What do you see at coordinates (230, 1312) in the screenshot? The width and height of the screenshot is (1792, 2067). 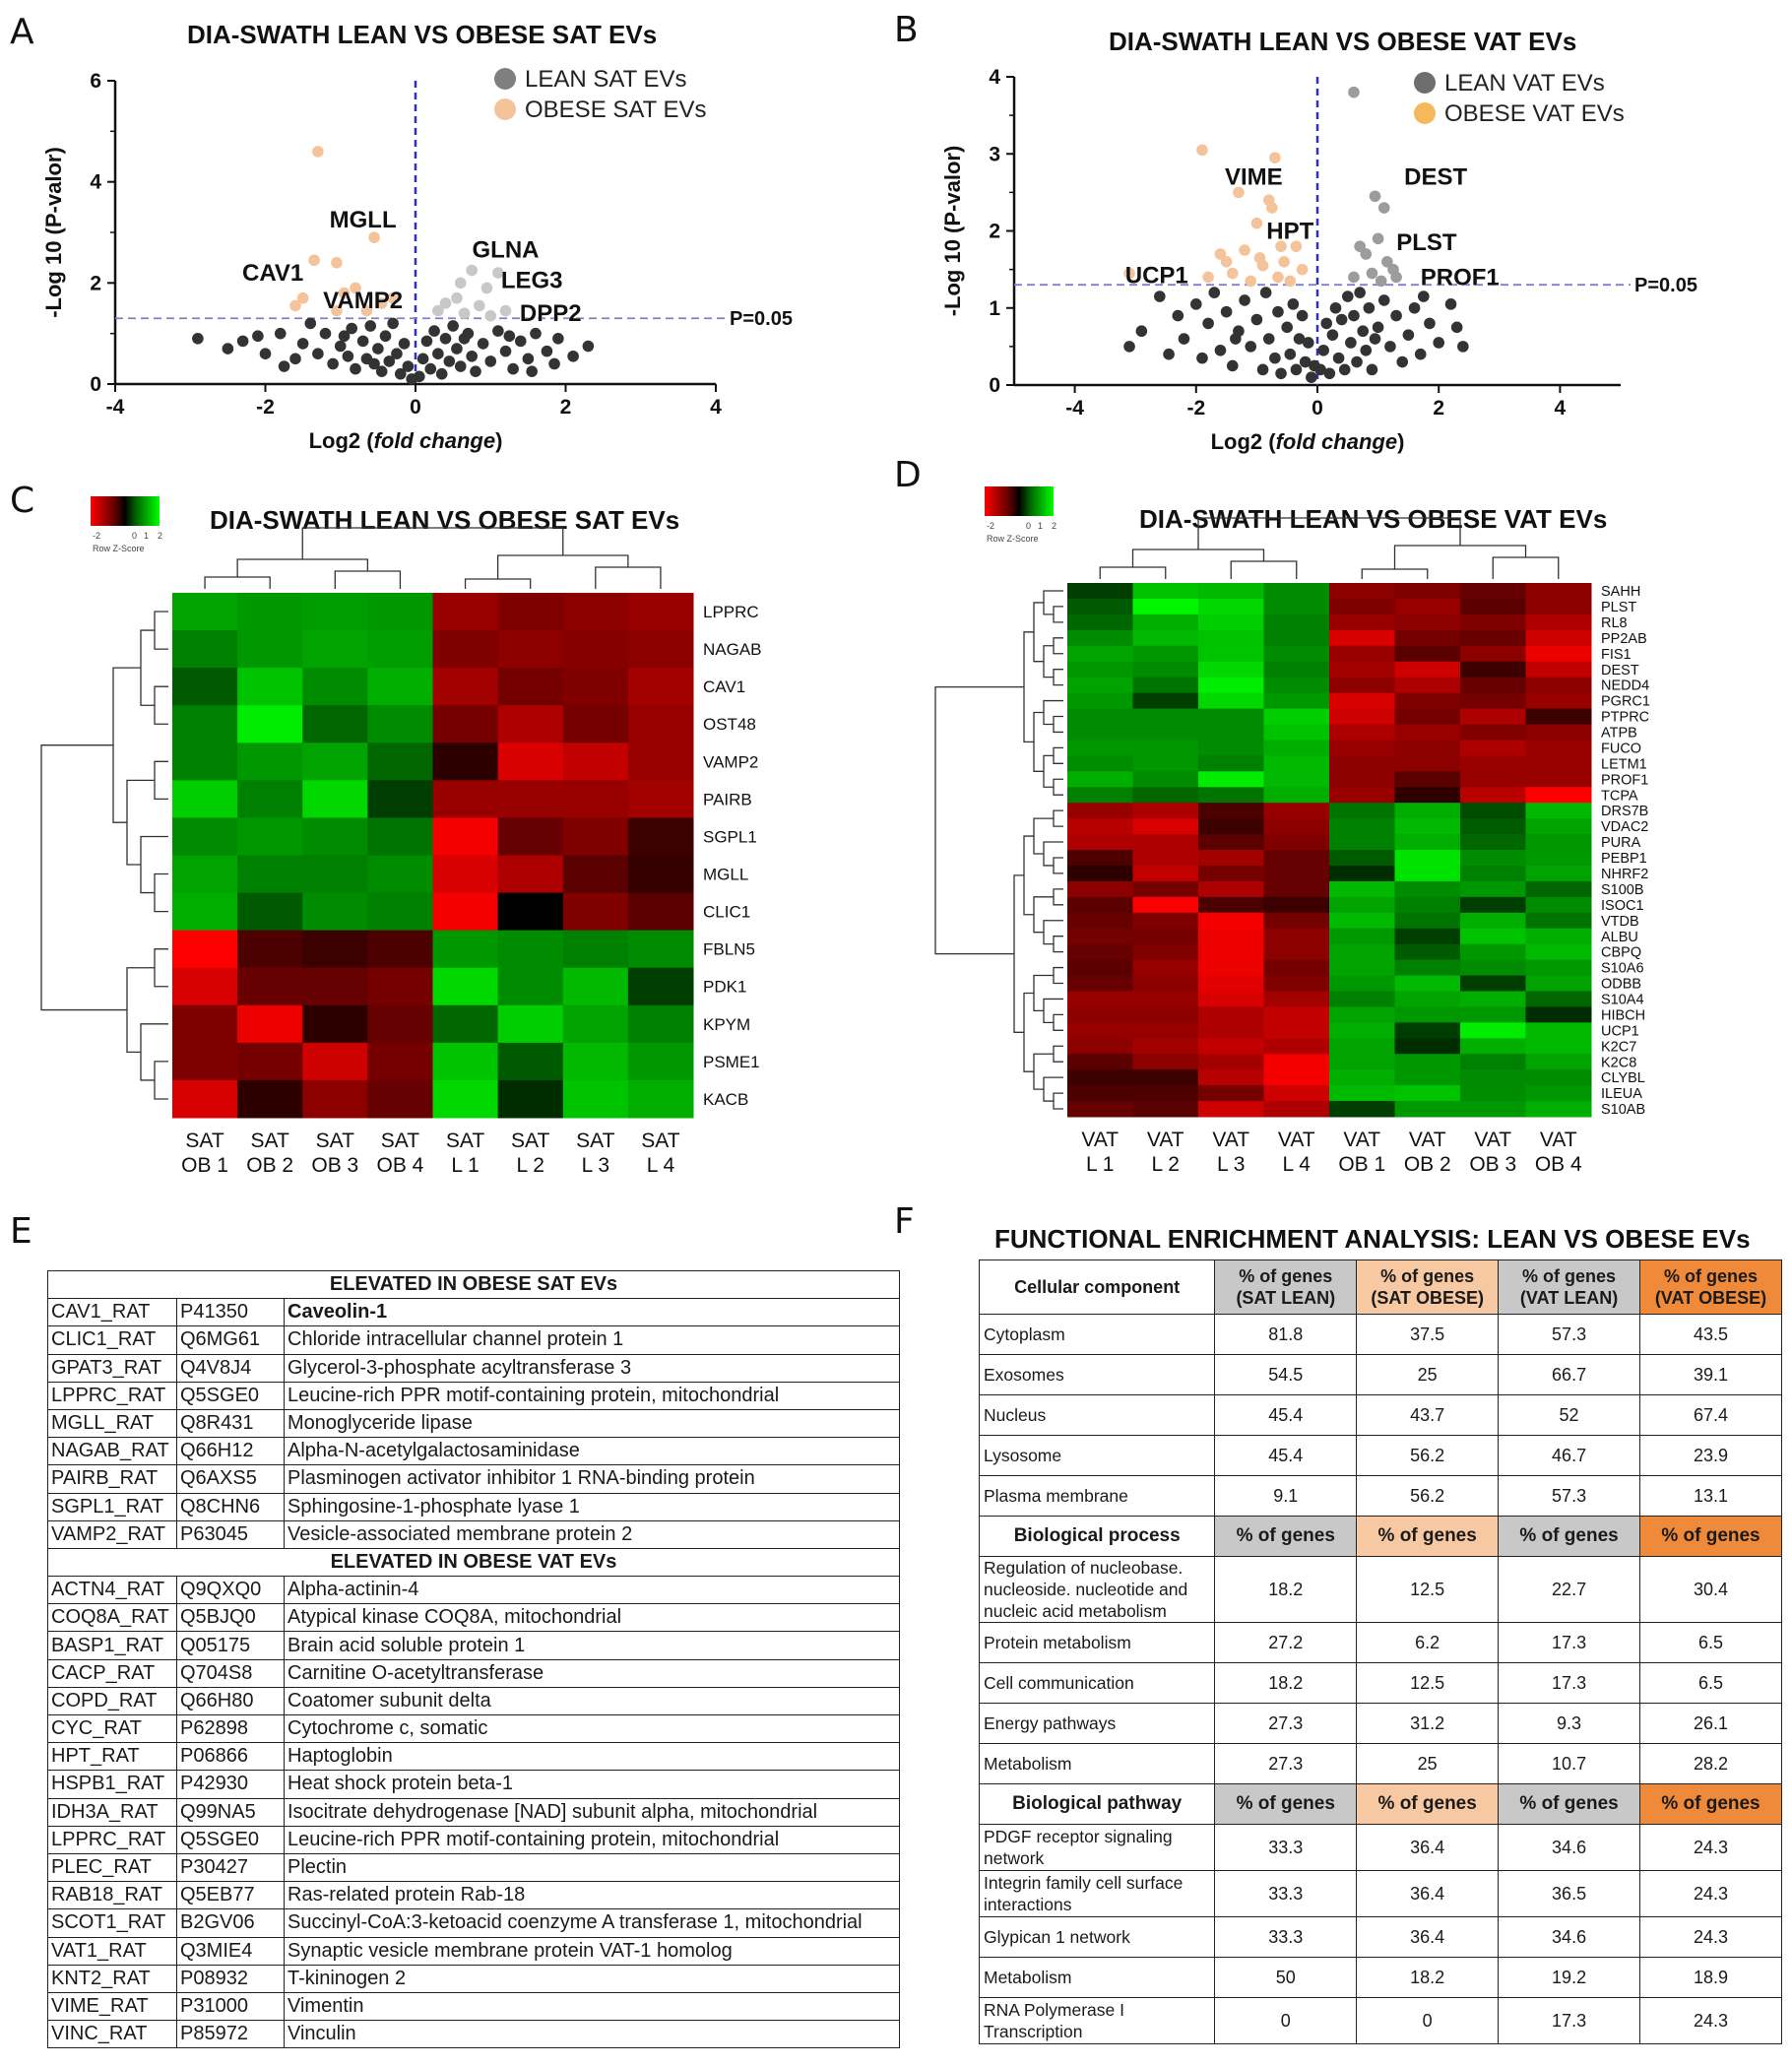 I see `accession: P41350` at bounding box center [230, 1312].